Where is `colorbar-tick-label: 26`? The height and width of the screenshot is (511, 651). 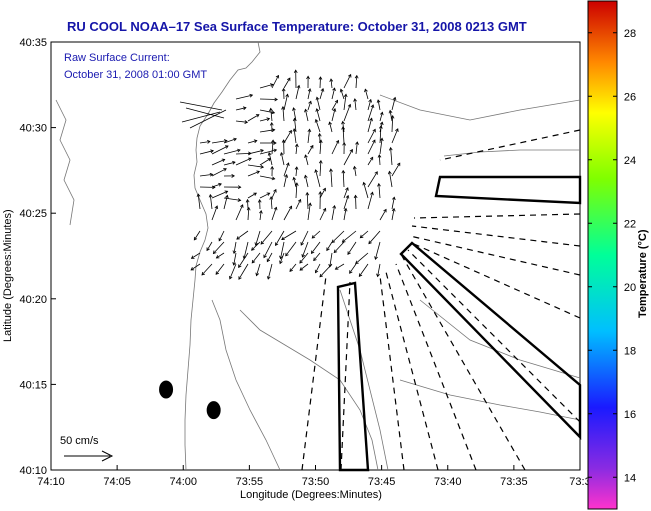
colorbar-tick-label: 26 is located at coordinates (630, 97).